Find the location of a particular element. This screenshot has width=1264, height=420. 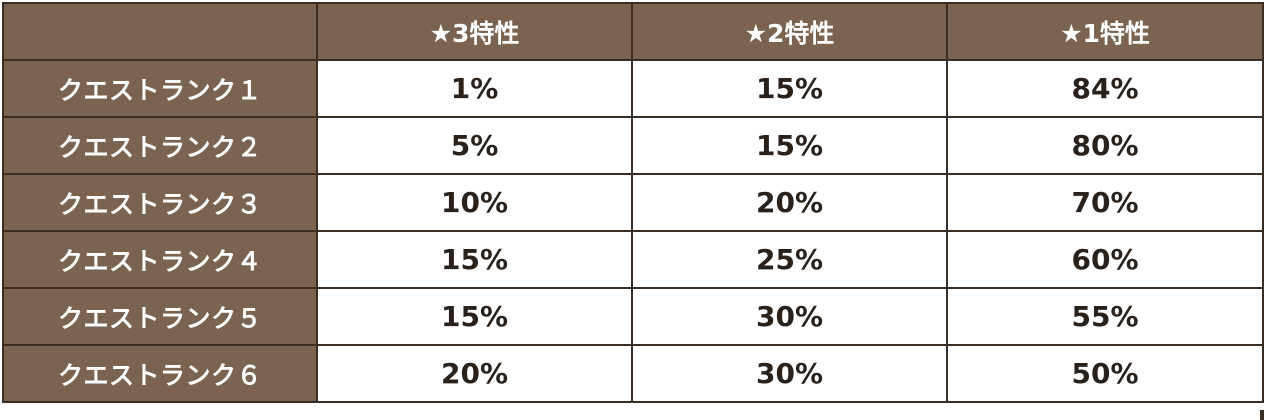

table-row: クエストランク６ 20% 30% 50% is located at coordinates (633, 373).